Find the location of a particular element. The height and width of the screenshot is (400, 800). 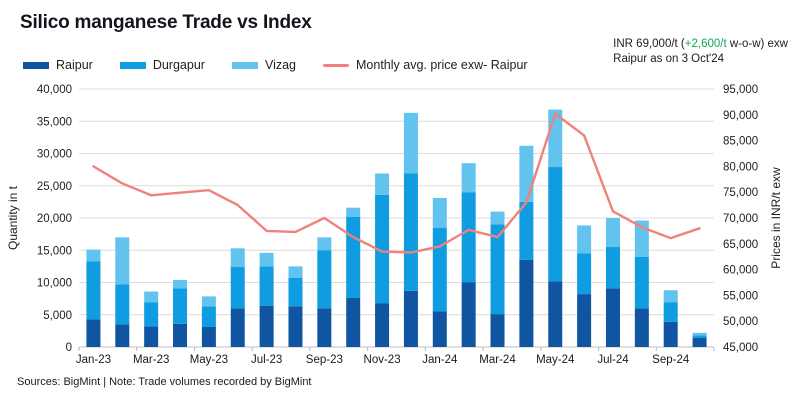

raipur-swatch-icon is located at coordinates (36, 65).